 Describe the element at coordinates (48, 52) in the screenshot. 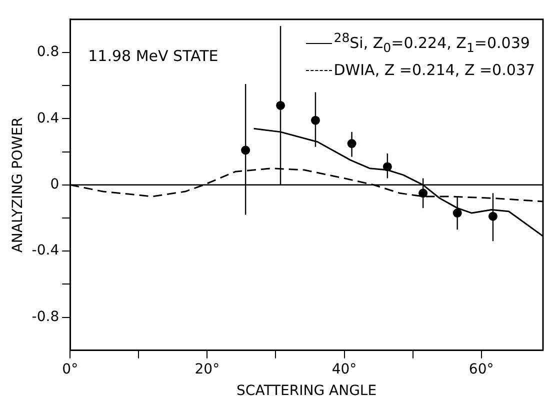

I see `y-tick-label: 0.8` at that location.